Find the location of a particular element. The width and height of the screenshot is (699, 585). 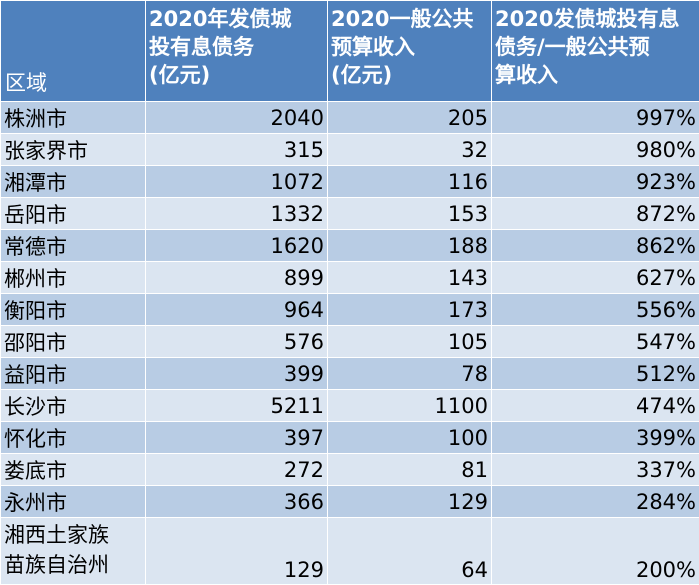

table-row: 怀化市 397 100 399% is located at coordinates (350, 438).